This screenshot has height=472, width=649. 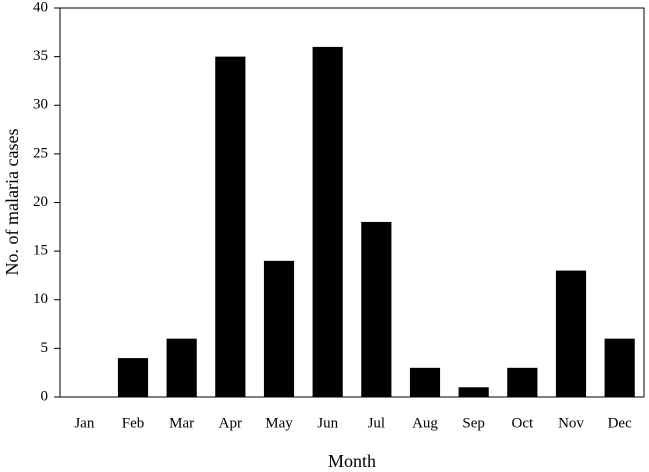 What do you see at coordinates (12, 202) in the screenshot?
I see `y-axis-title: No. of malaria cases` at bounding box center [12, 202].